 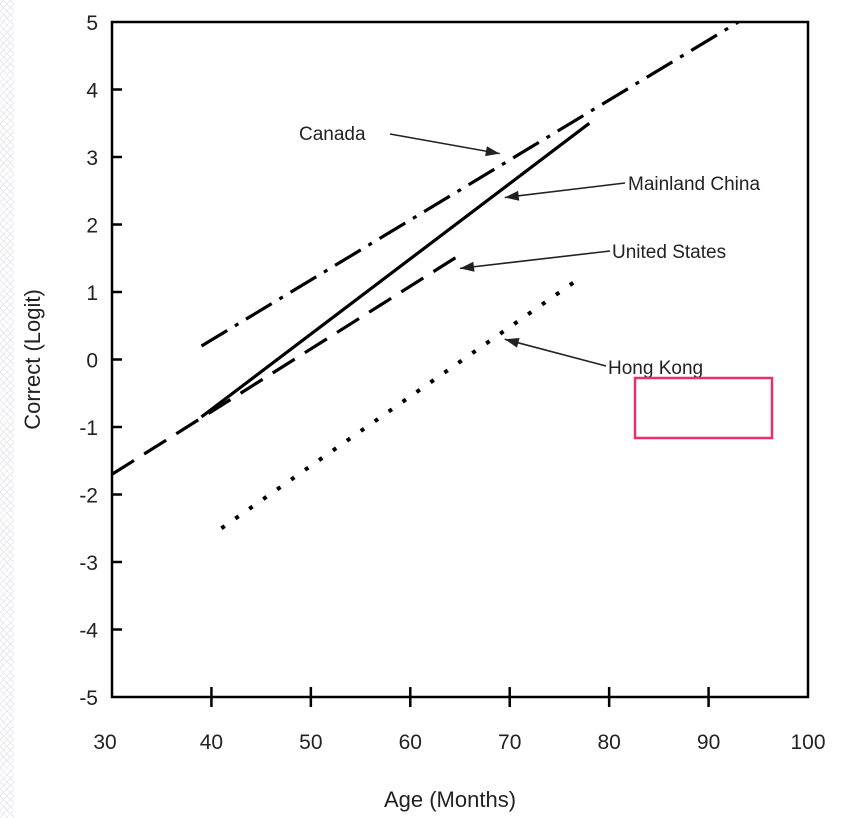 I want to click on y-tick-label: 4, so click(x=92, y=91).